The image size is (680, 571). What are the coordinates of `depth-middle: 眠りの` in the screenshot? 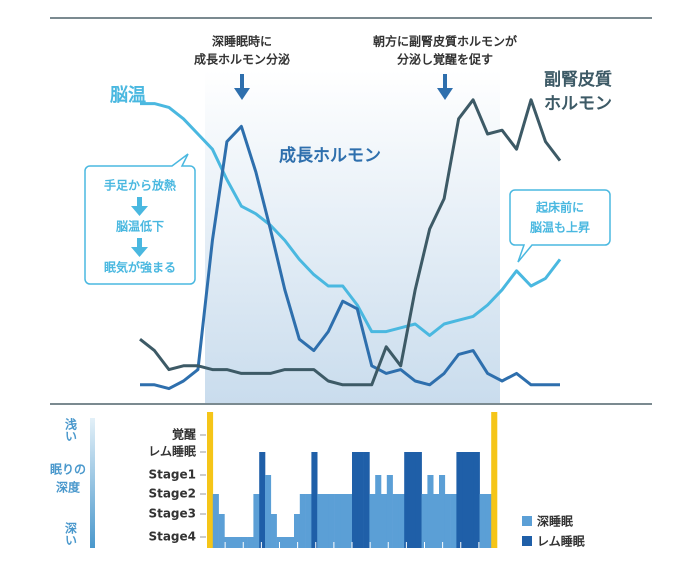 It's located at (68, 470).